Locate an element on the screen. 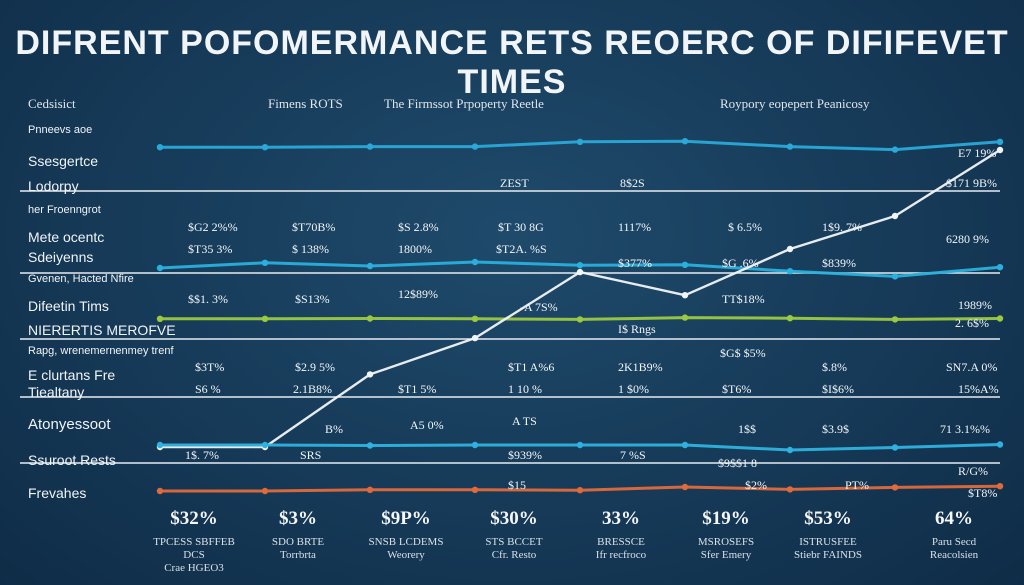 The width and height of the screenshot is (1024, 585). series-cyan-mid is located at coordinates (580, 269).